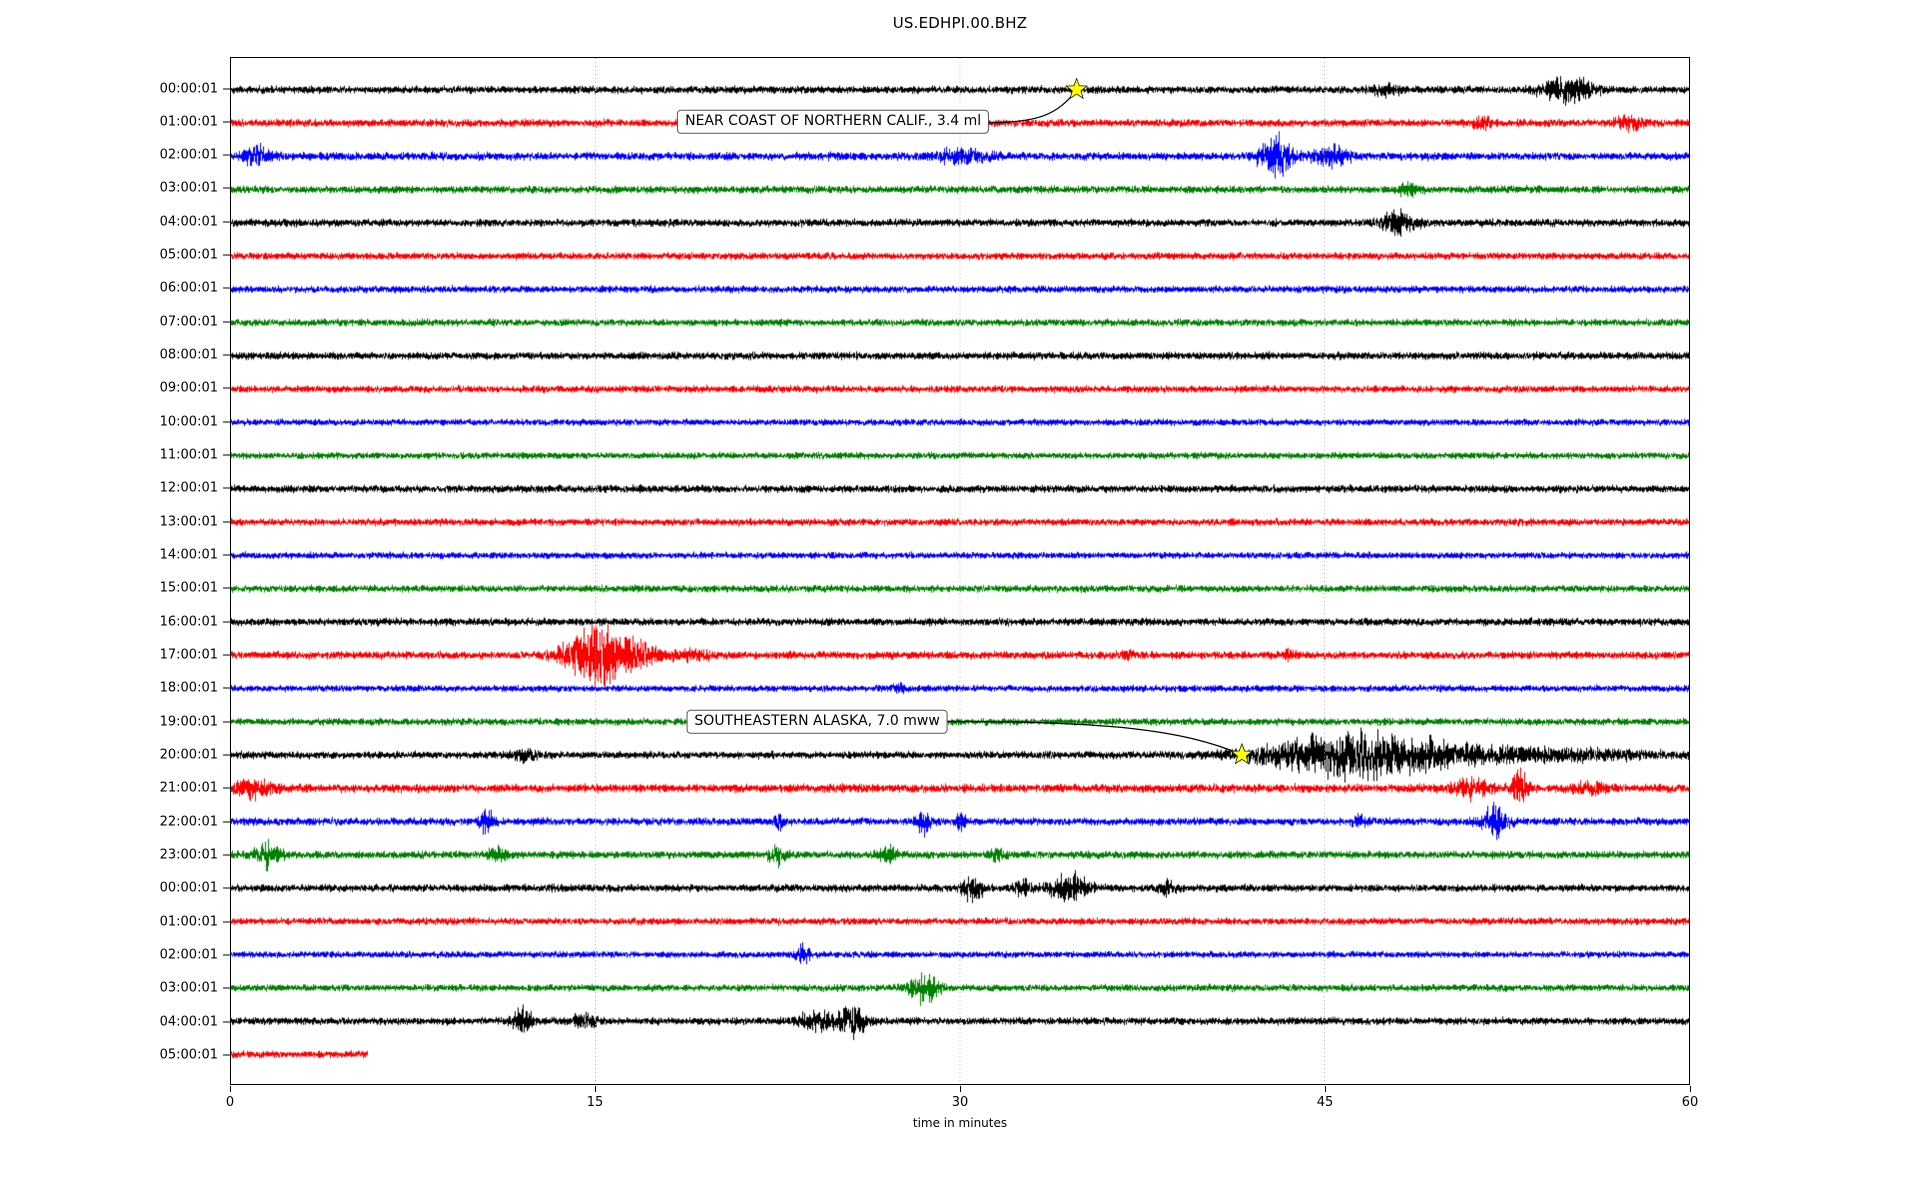  Describe the element at coordinates (188, 322) in the screenshot. I see `y-axis-tick-label: 07:00:01` at that location.